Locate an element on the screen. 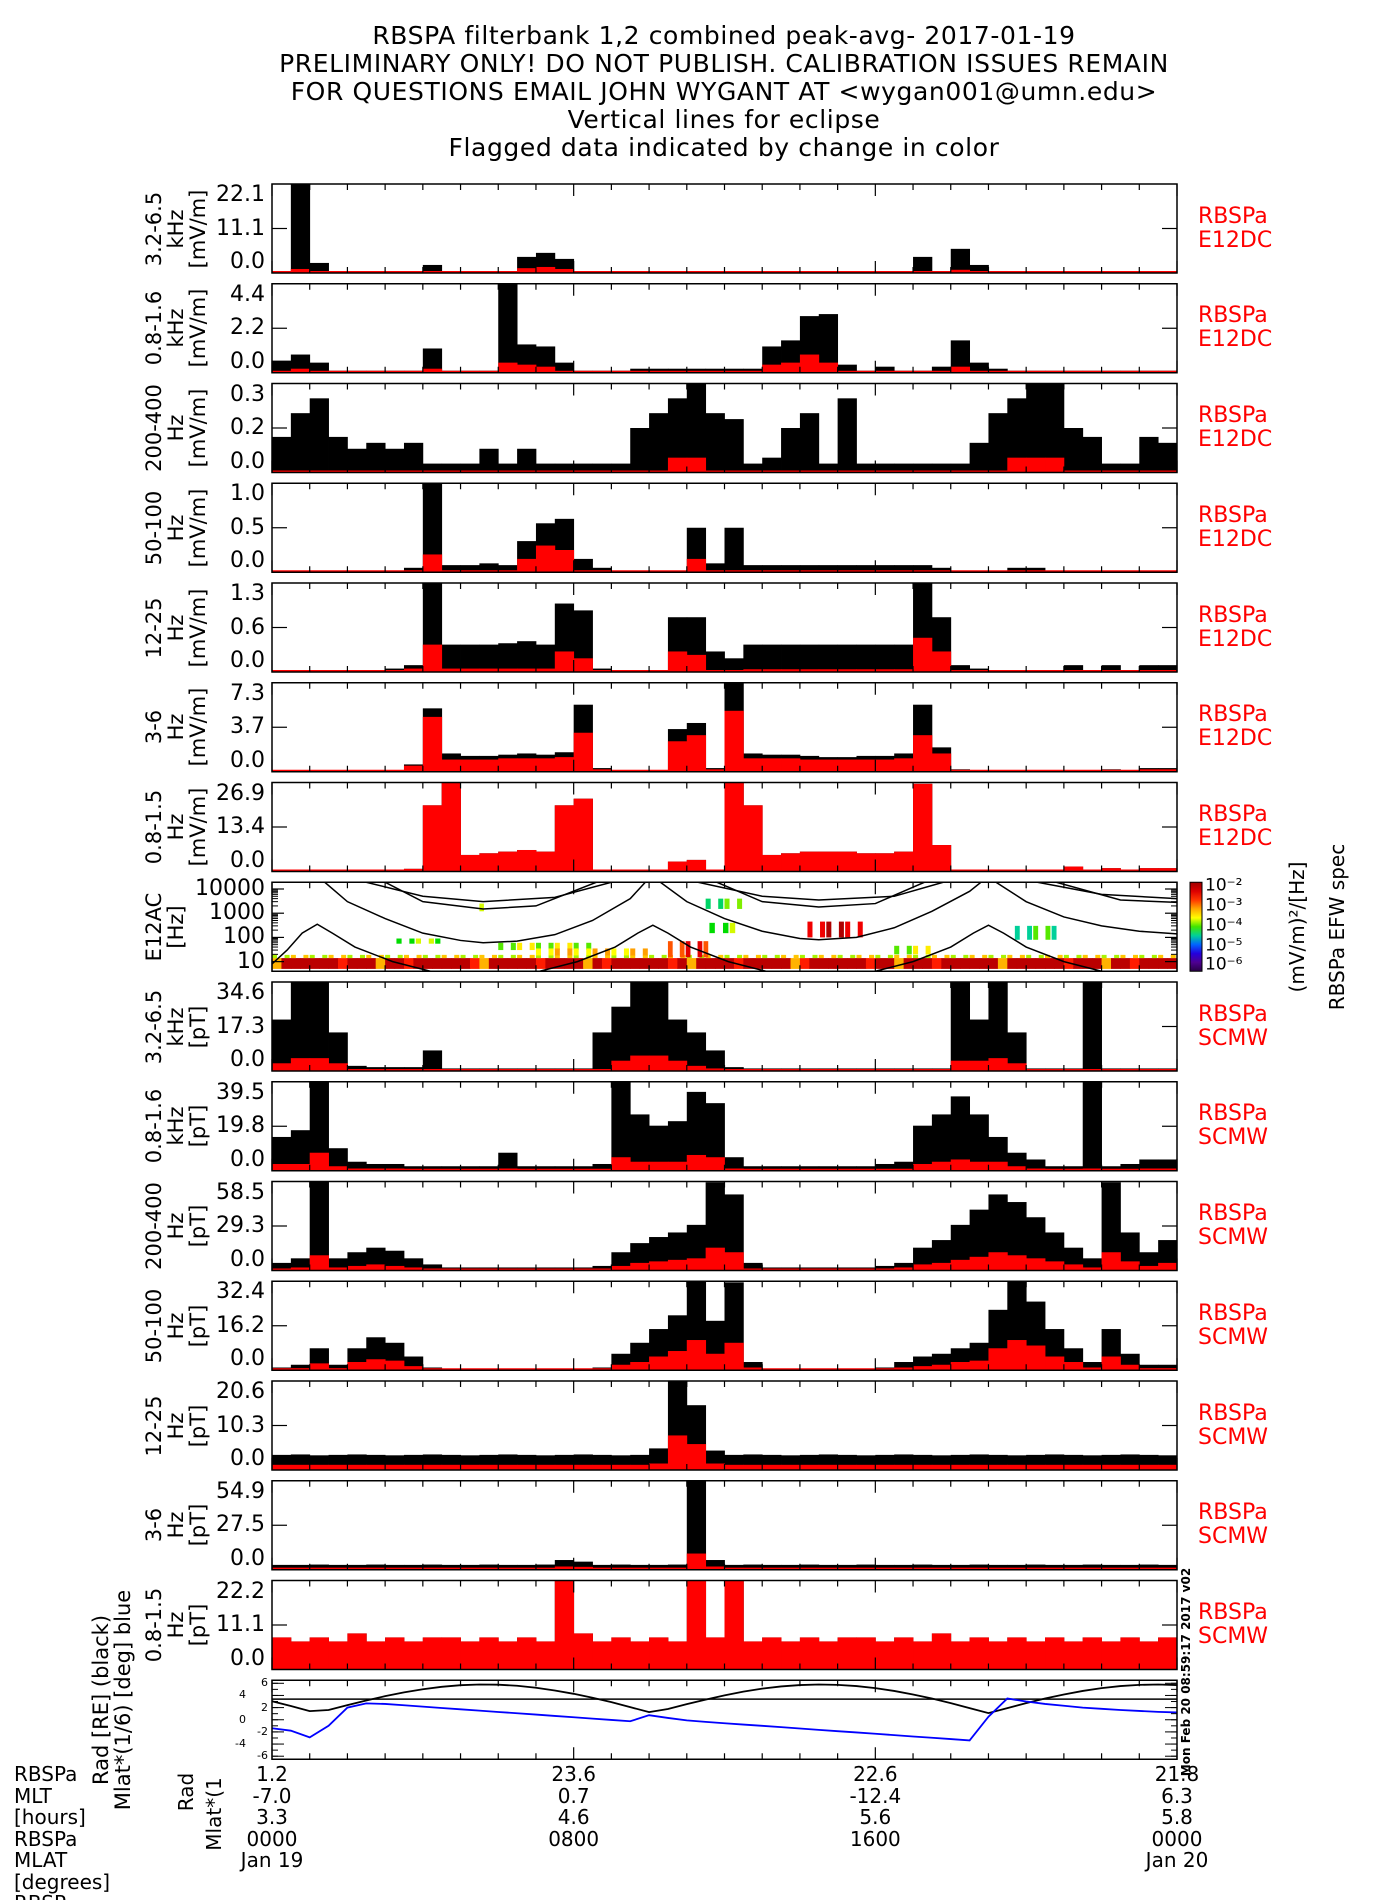 This screenshot has height=1900, width=1400. footer-row-label: RBSPa is located at coordinates (46, 1838).